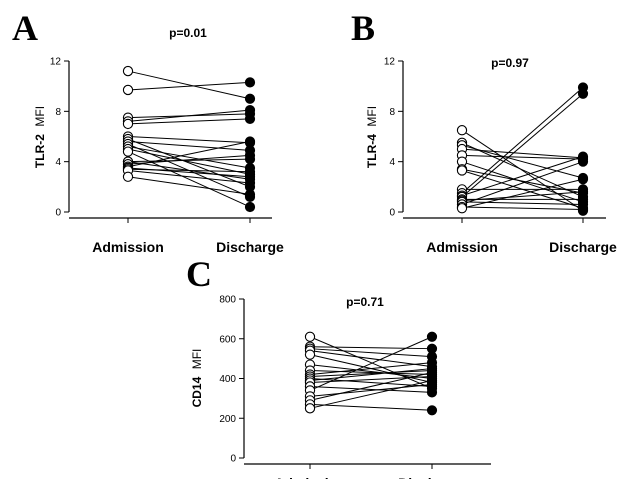 Image resolution: width=642 pixels, height=479 pixels. I want to click on y-tick-label-b: 4, so click(392, 162).